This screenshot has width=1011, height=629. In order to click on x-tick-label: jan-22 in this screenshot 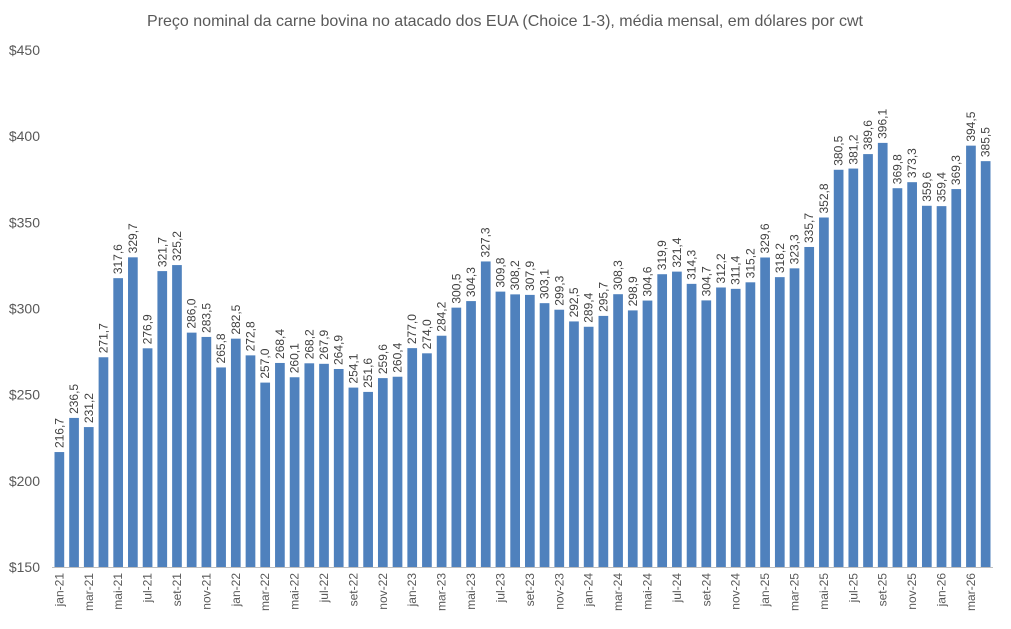, I will do `click(236, 590)`.